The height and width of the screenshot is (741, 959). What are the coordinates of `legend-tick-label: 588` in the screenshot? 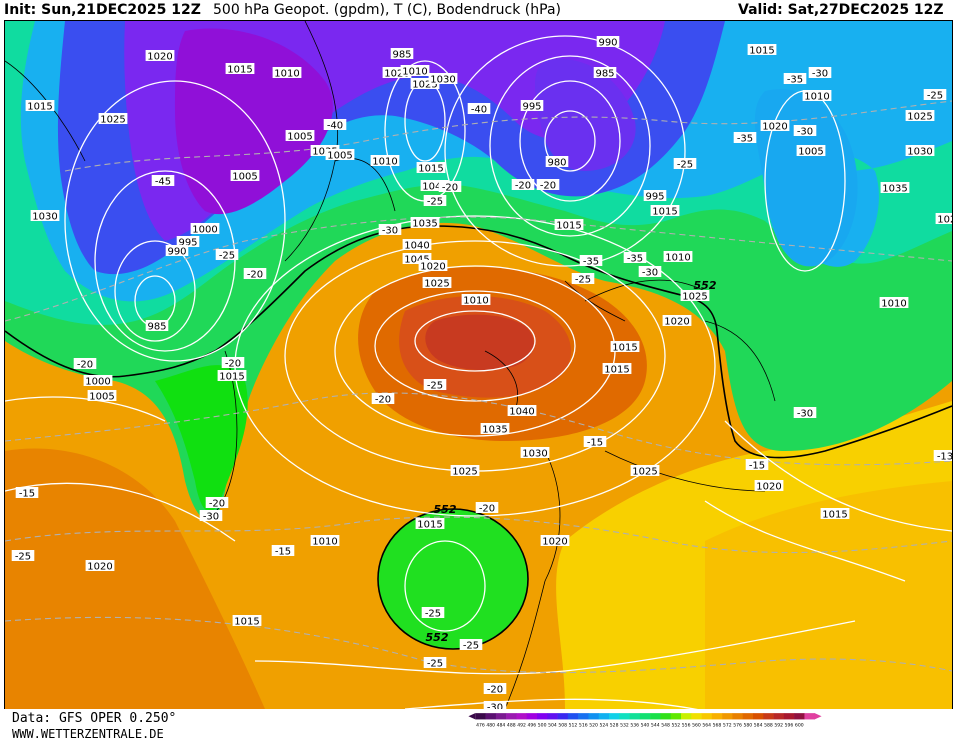 It's located at (768, 725).